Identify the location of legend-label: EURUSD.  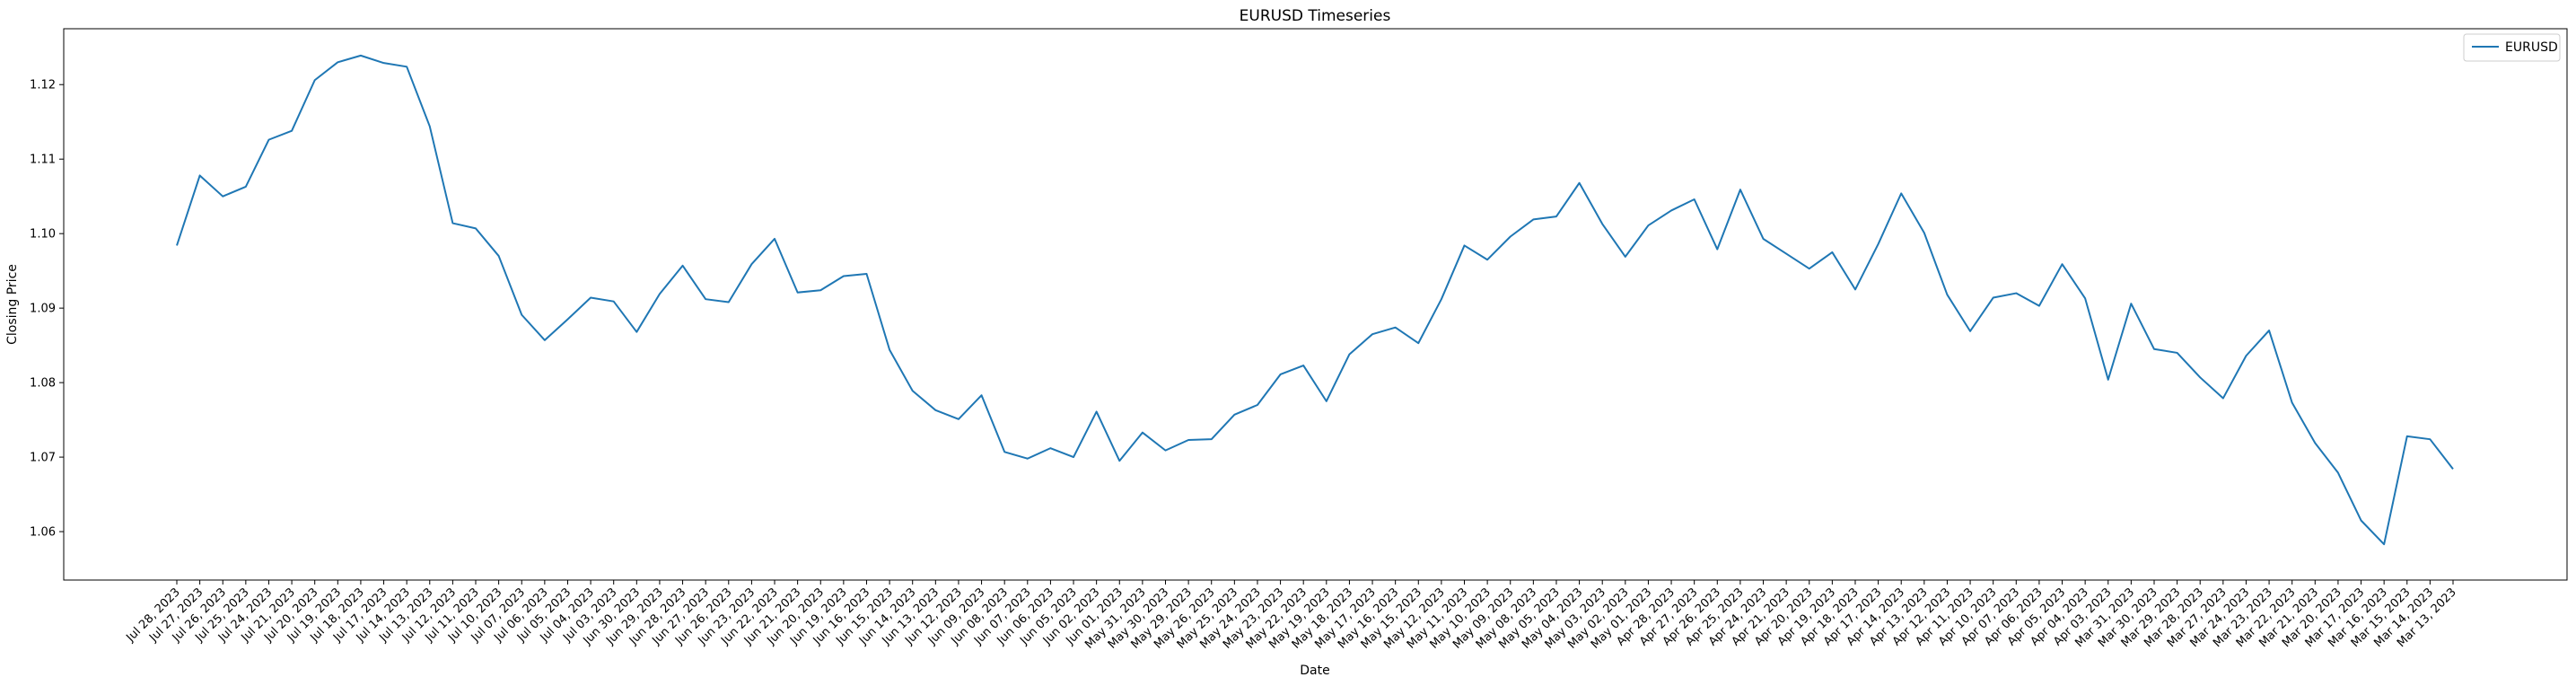
(2531, 47).